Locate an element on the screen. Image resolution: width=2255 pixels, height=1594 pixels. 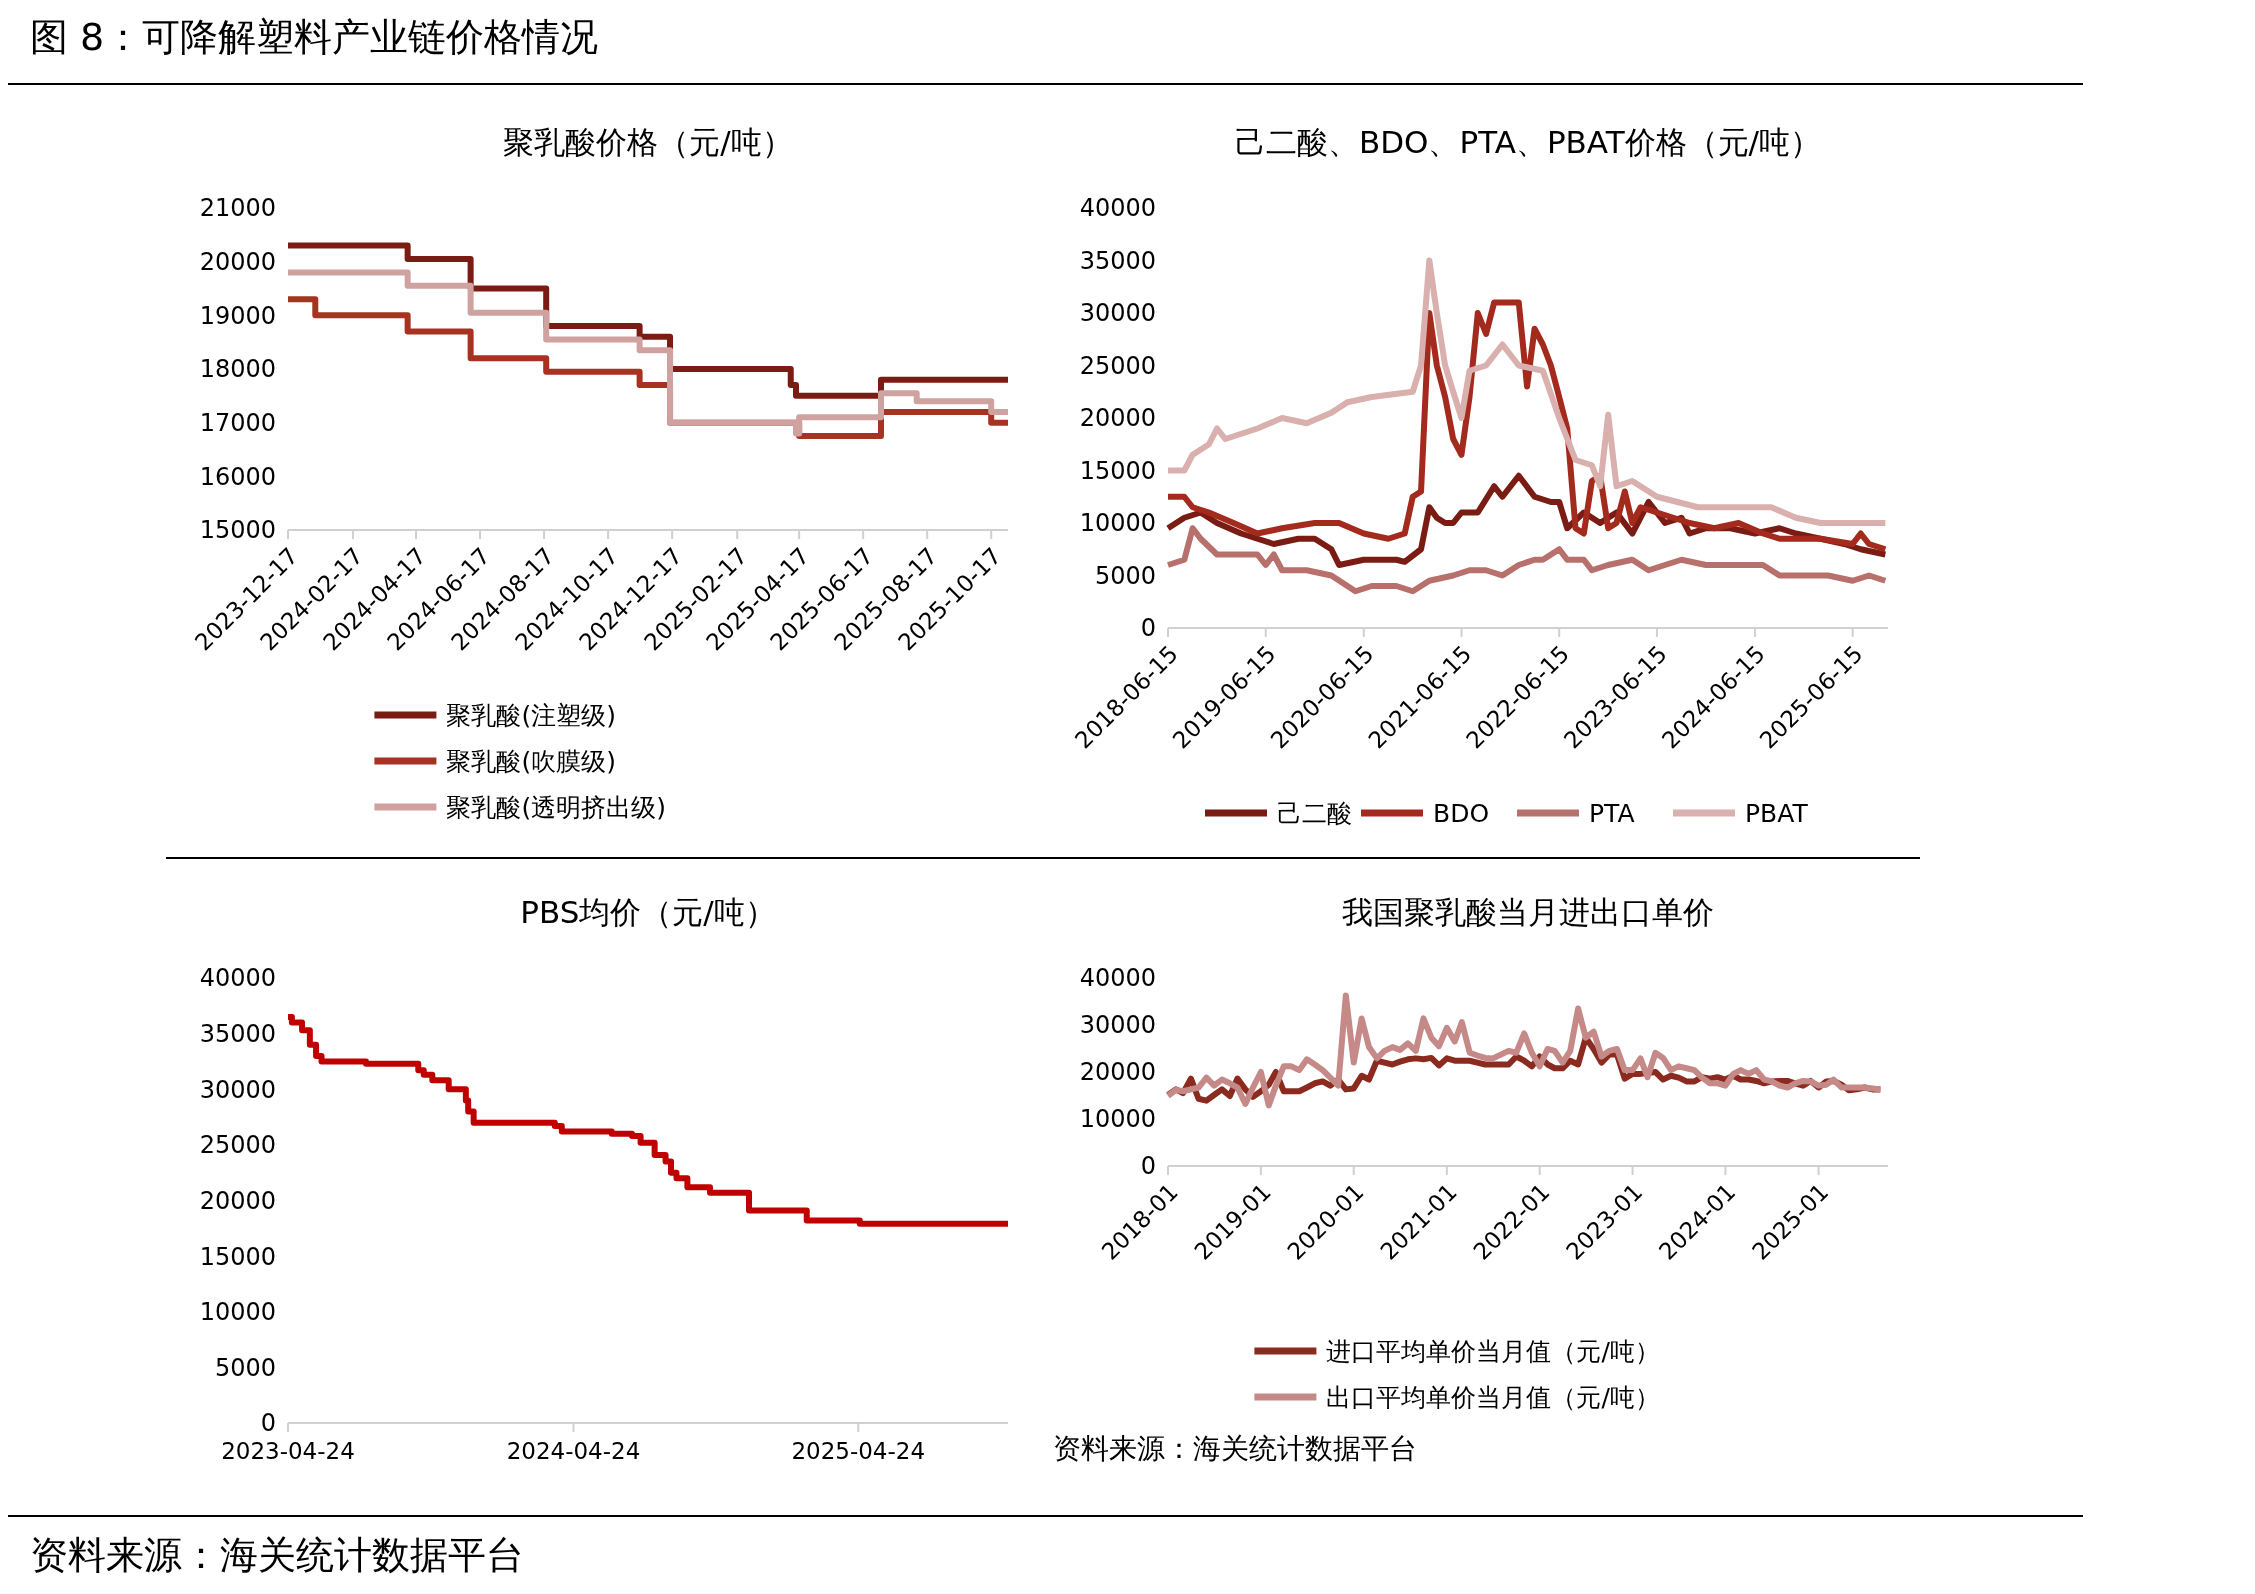
y-tick-label: 19000 is located at coordinates (237, 315).